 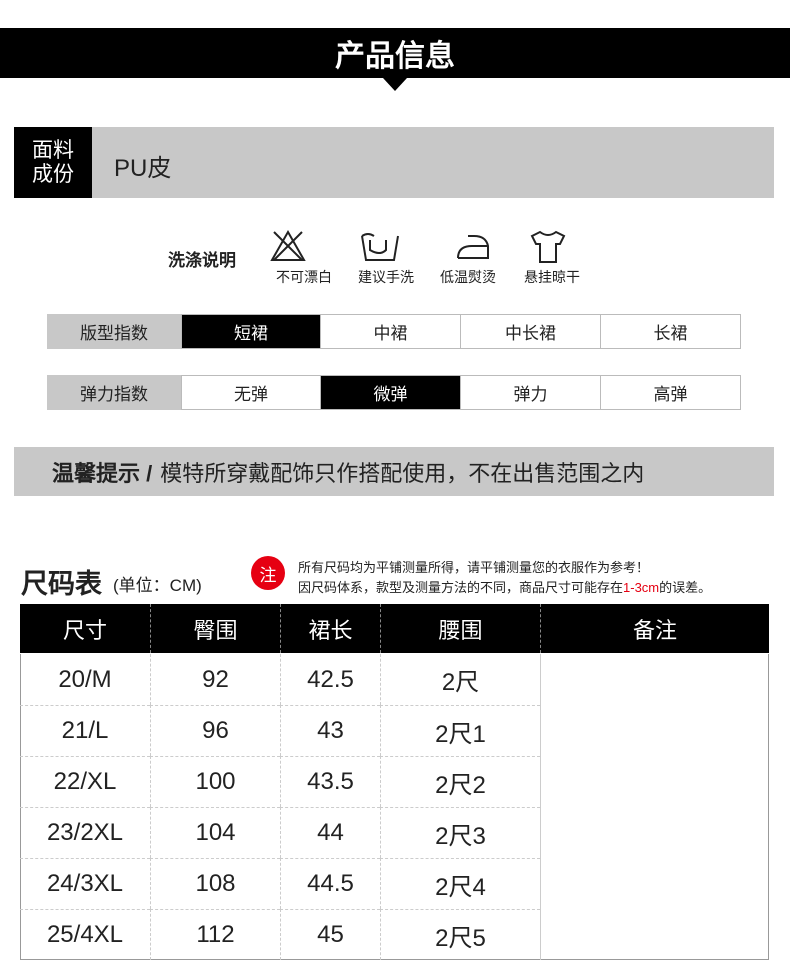 What do you see at coordinates (330, 730) in the screenshot?
I see `table-cell: 43` at bounding box center [330, 730].